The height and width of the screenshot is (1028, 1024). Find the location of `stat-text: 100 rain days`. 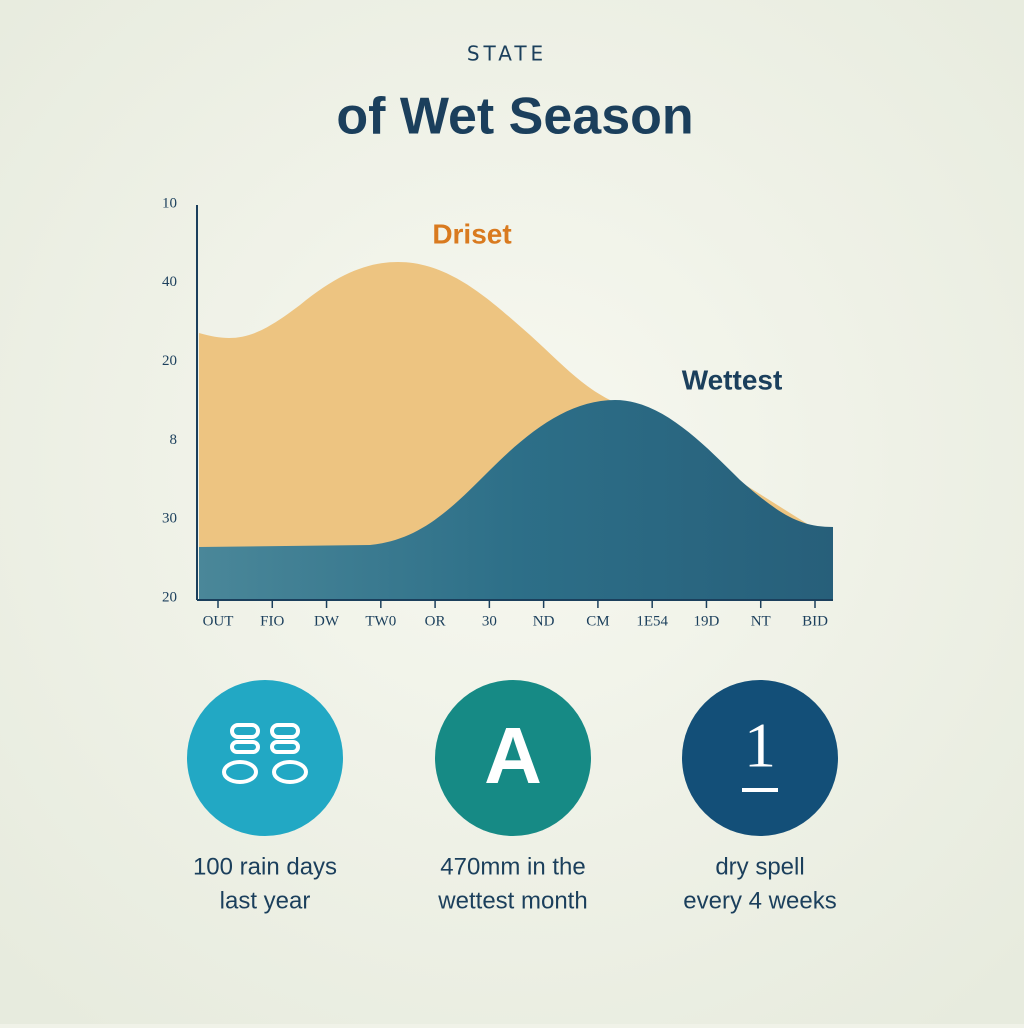

stat-text: 100 rain days is located at coordinates (265, 866).